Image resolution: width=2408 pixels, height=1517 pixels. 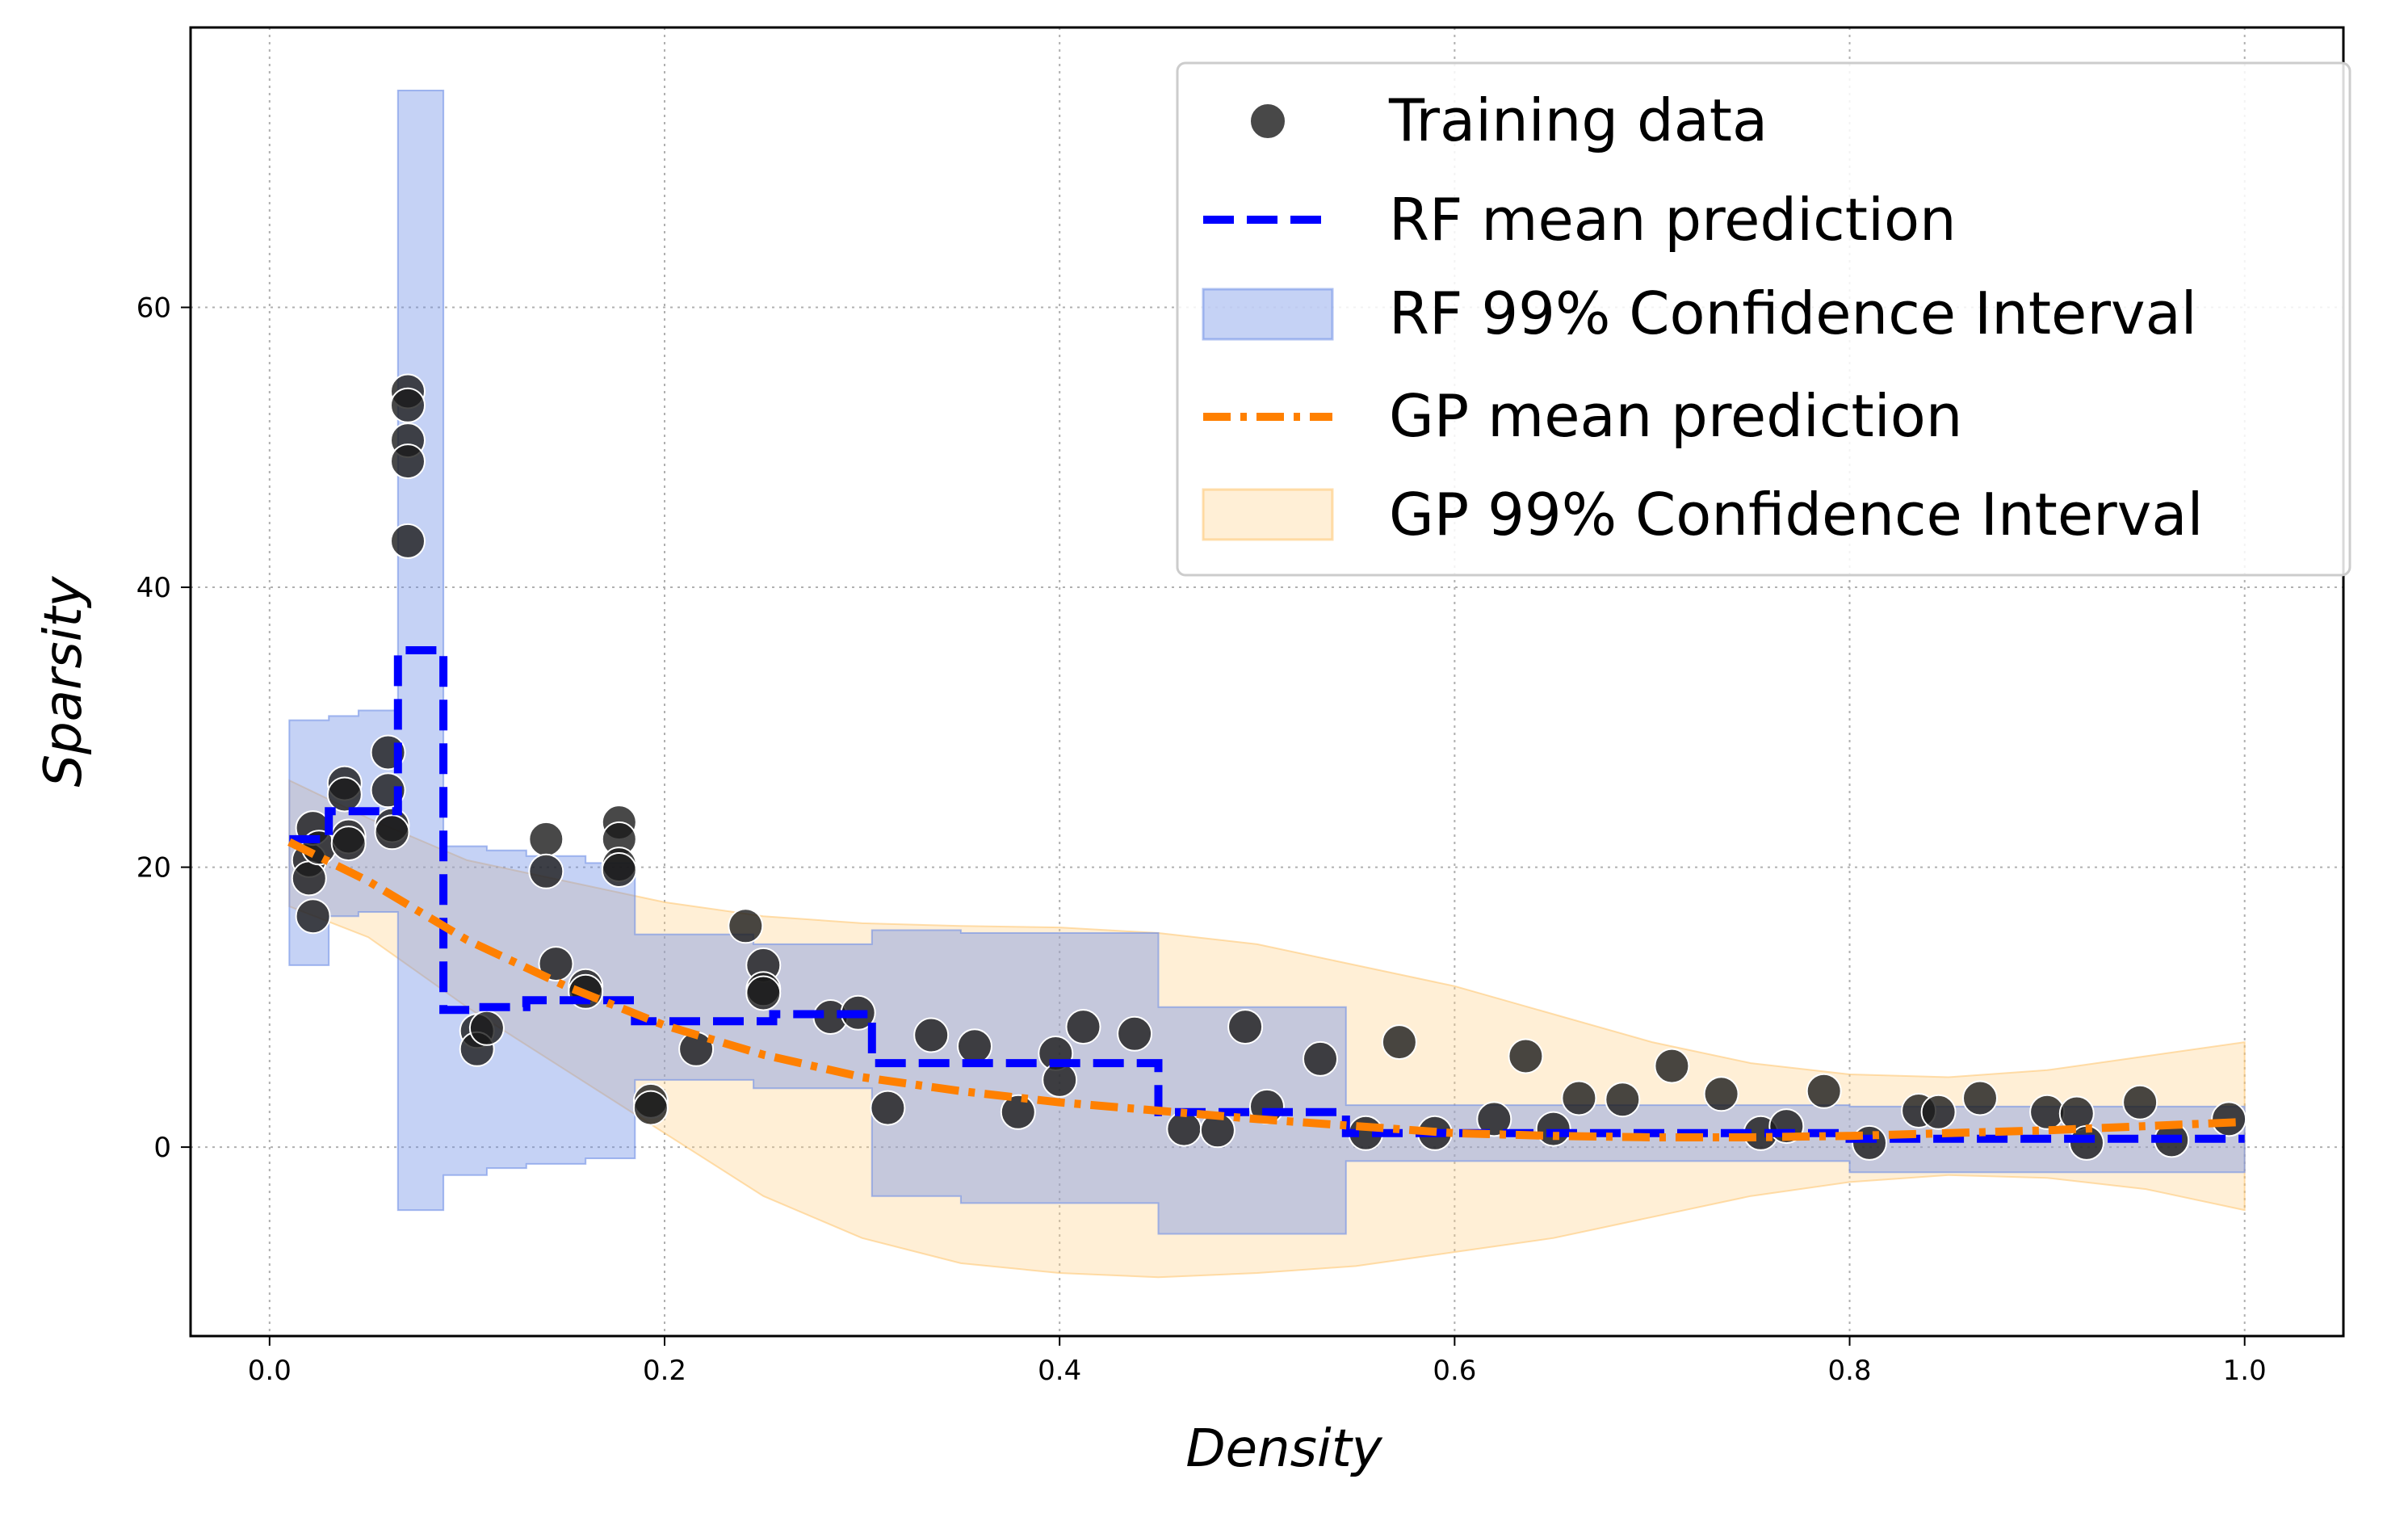 What do you see at coordinates (664, 1371) in the screenshot?
I see `x-tick-label: 0.2` at bounding box center [664, 1371].